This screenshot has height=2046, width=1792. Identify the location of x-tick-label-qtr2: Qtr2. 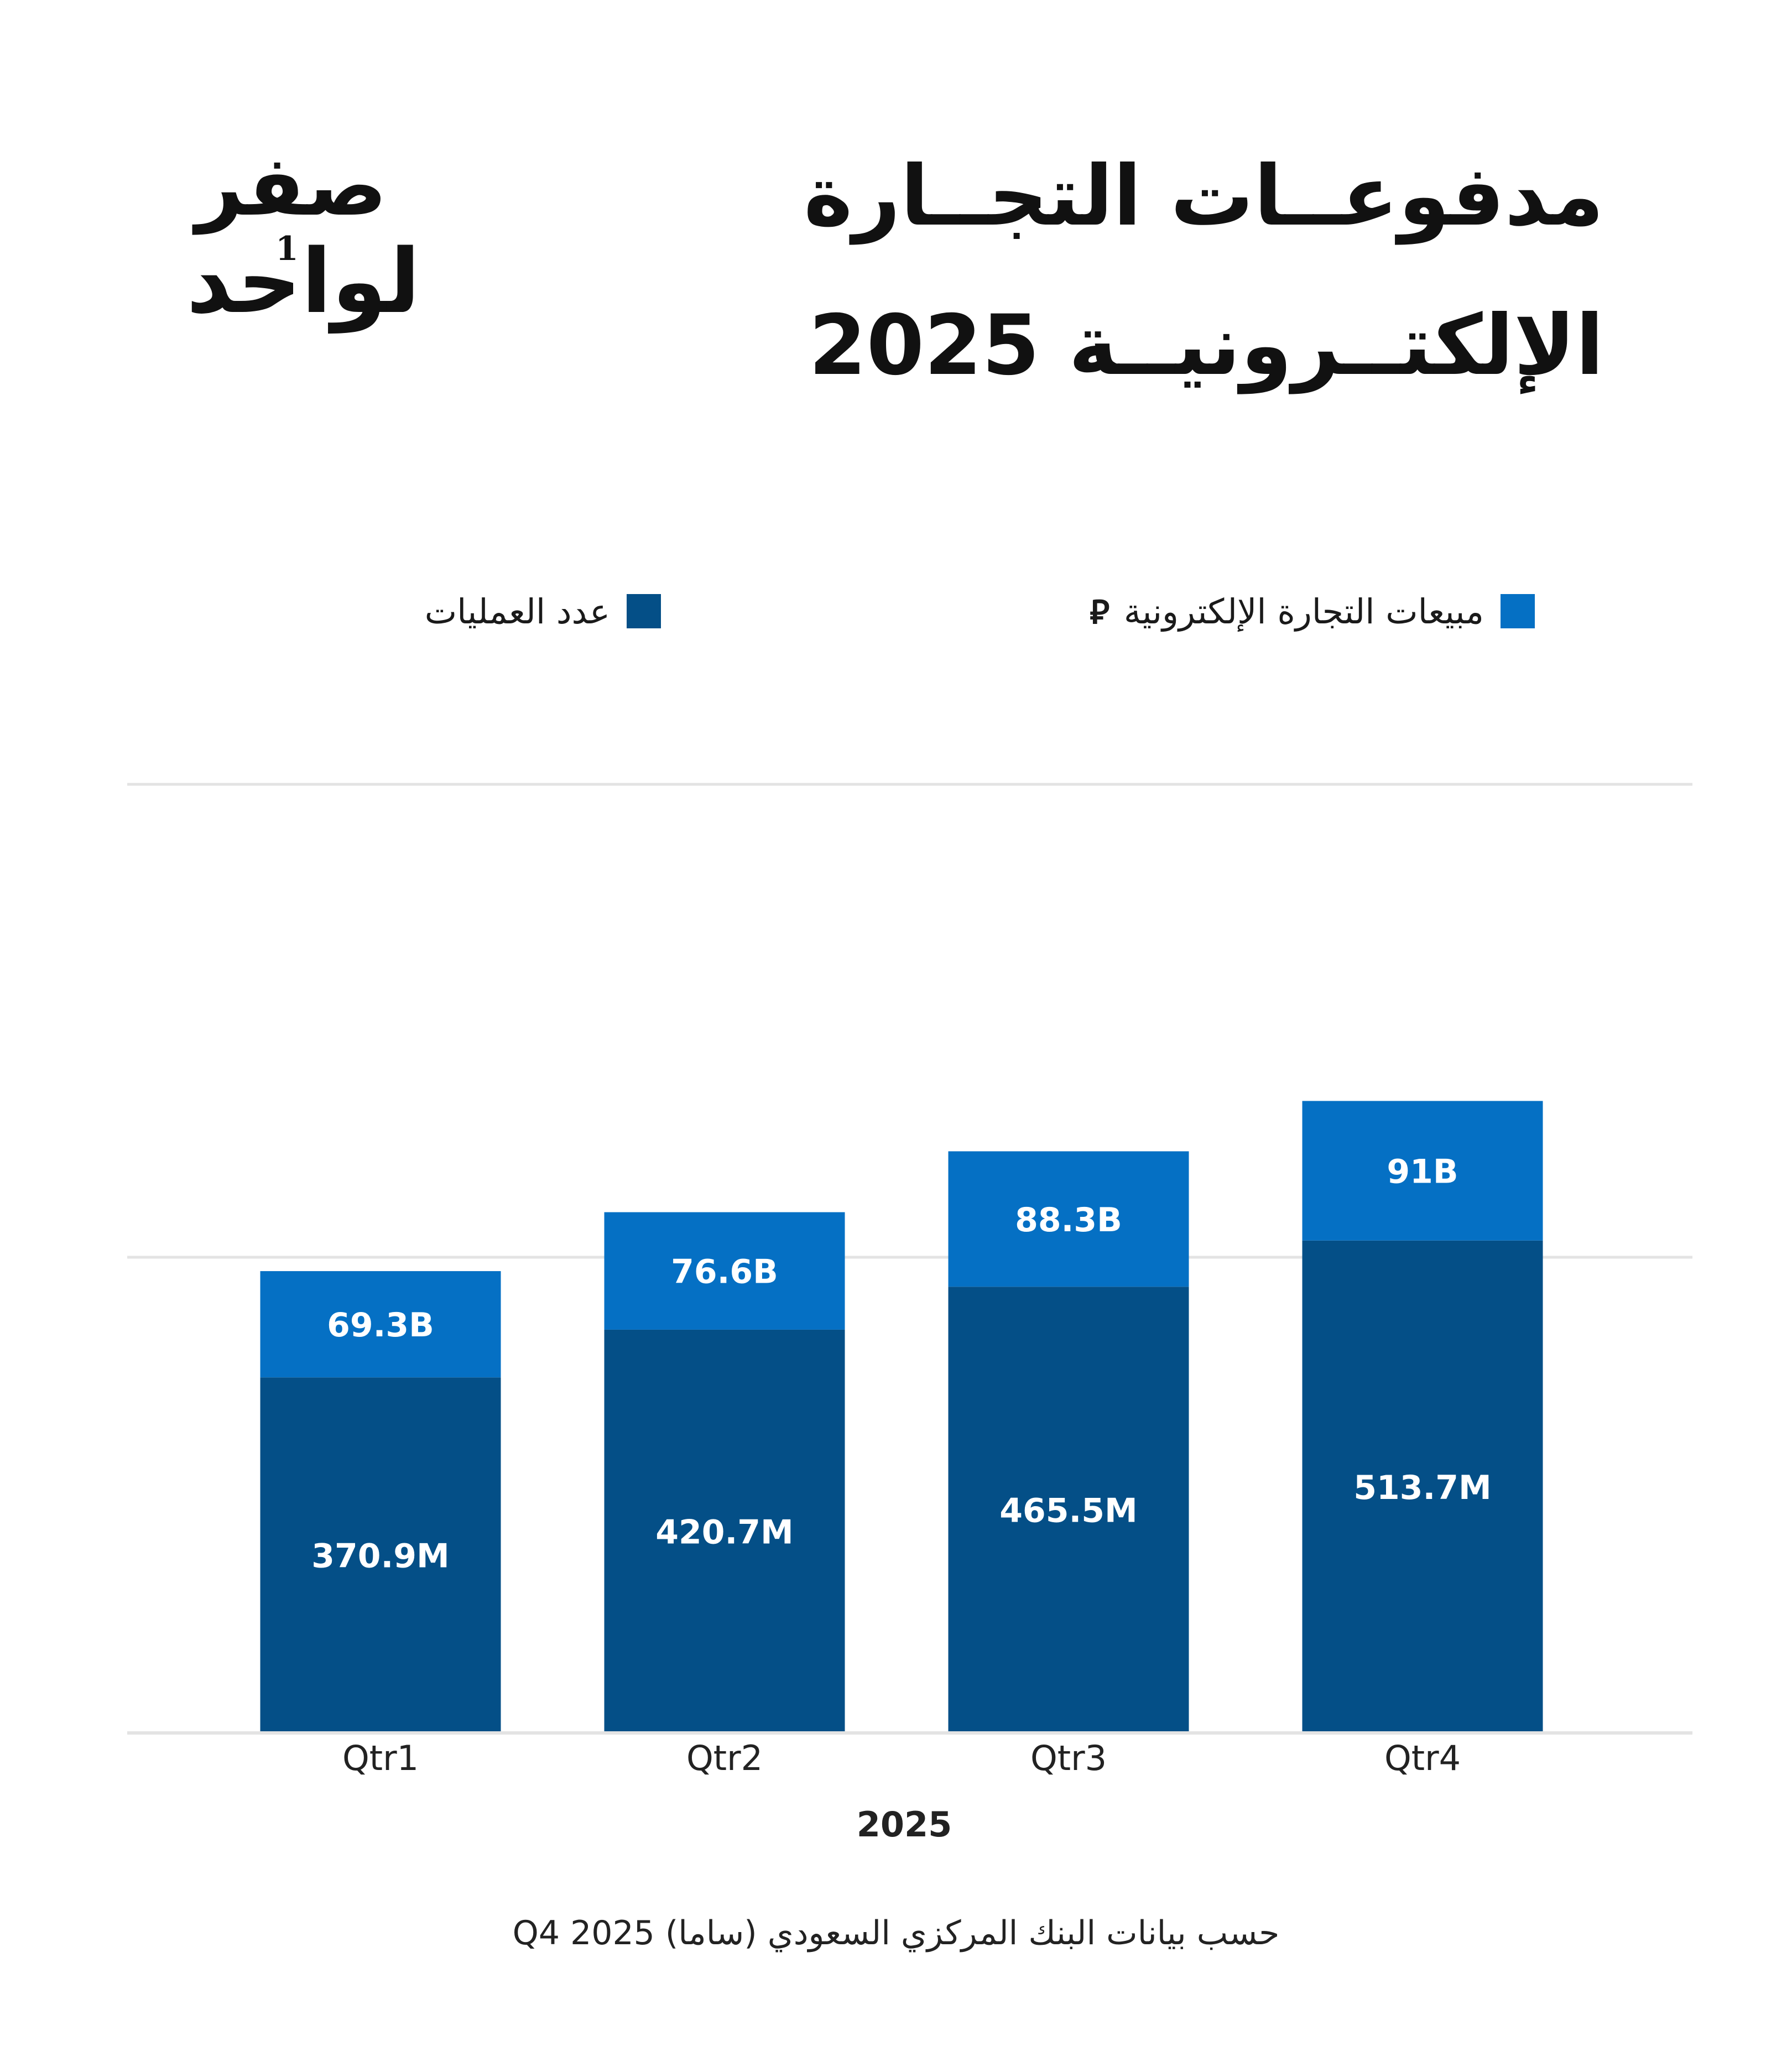
(724, 1758).